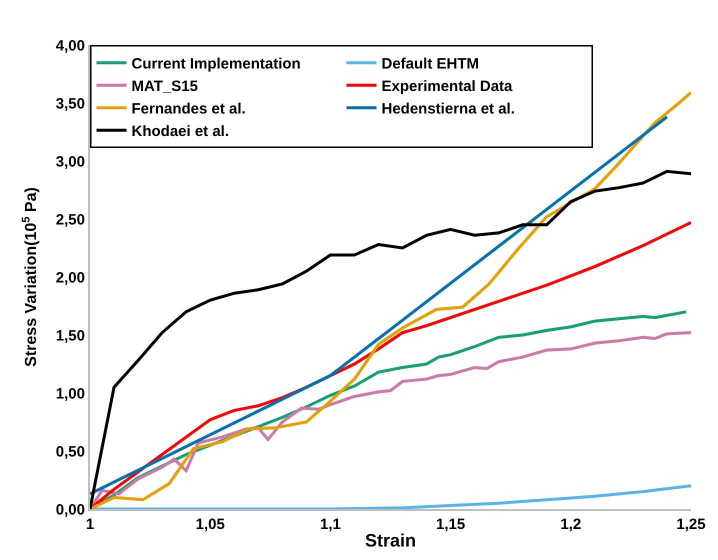 This screenshot has width=718, height=560. I want to click on x-tick-label: 1,05, so click(210, 524).